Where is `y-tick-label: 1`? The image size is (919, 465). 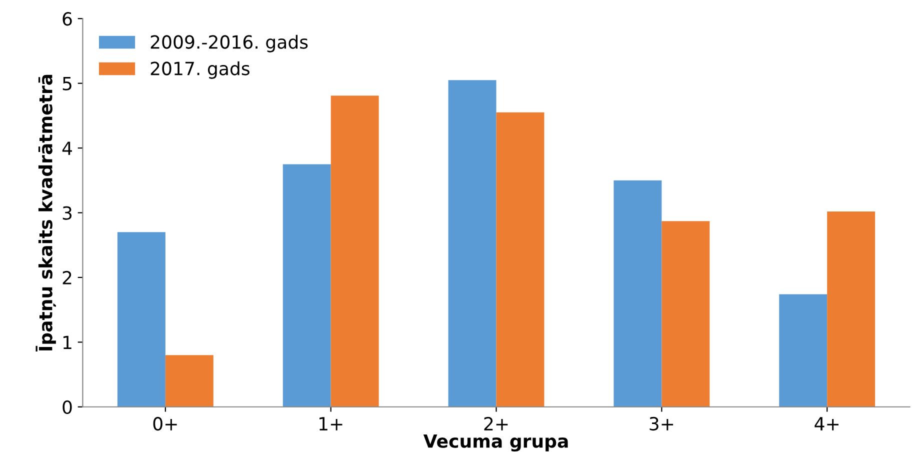 y-tick-label: 1 is located at coordinates (67, 343).